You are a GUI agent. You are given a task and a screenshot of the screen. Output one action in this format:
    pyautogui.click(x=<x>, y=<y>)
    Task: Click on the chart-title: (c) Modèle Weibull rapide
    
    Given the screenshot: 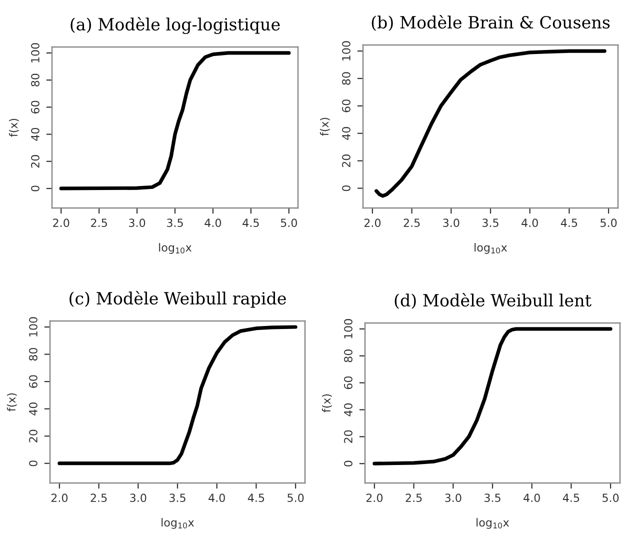 What is the action you would take?
    pyautogui.click(x=178, y=299)
    